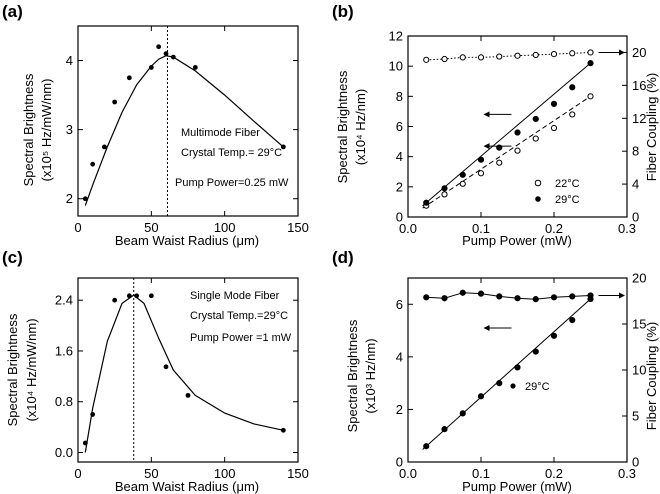  I want to click on legend-marker-29c, so click(538, 199).